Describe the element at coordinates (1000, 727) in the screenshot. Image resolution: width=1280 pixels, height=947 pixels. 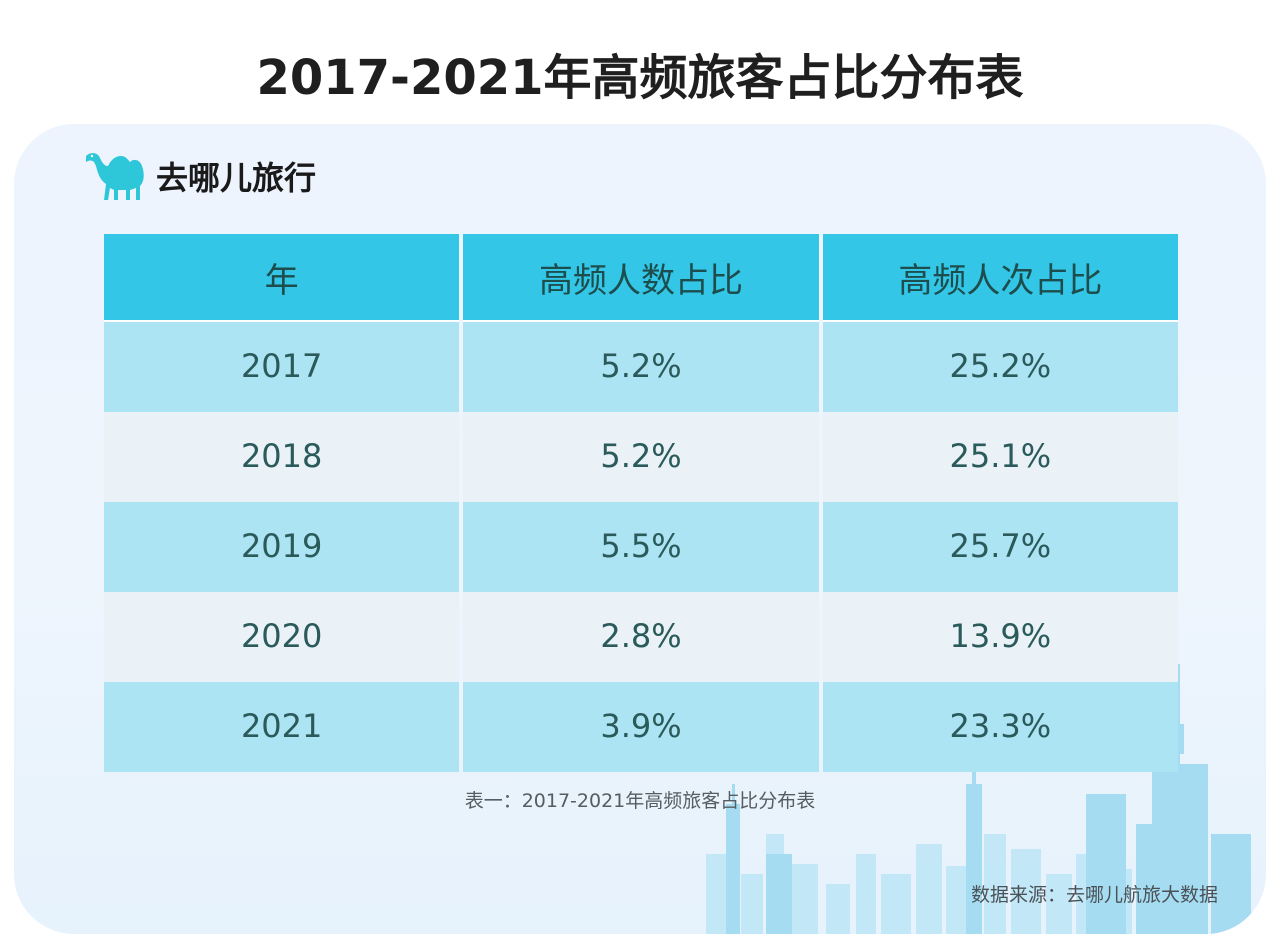
I see `table-cell-trips-share: 23.3%` at that location.